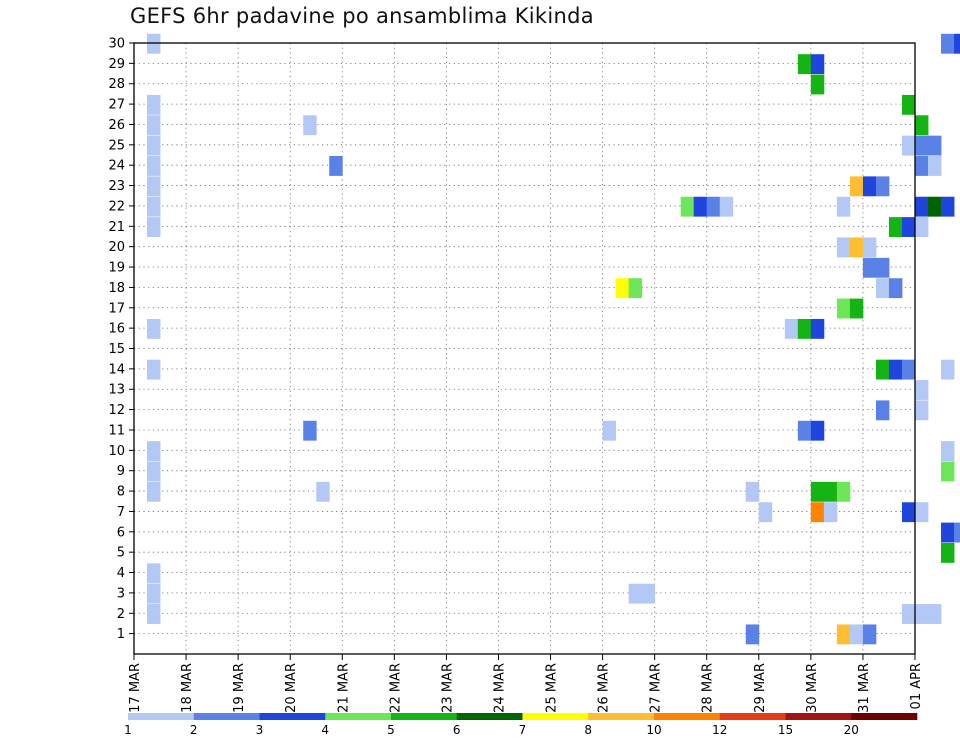 This screenshot has height=742, width=960. Describe the element at coordinates (239, 688) in the screenshot. I see `x-tick-label: 19 MAR` at that location.